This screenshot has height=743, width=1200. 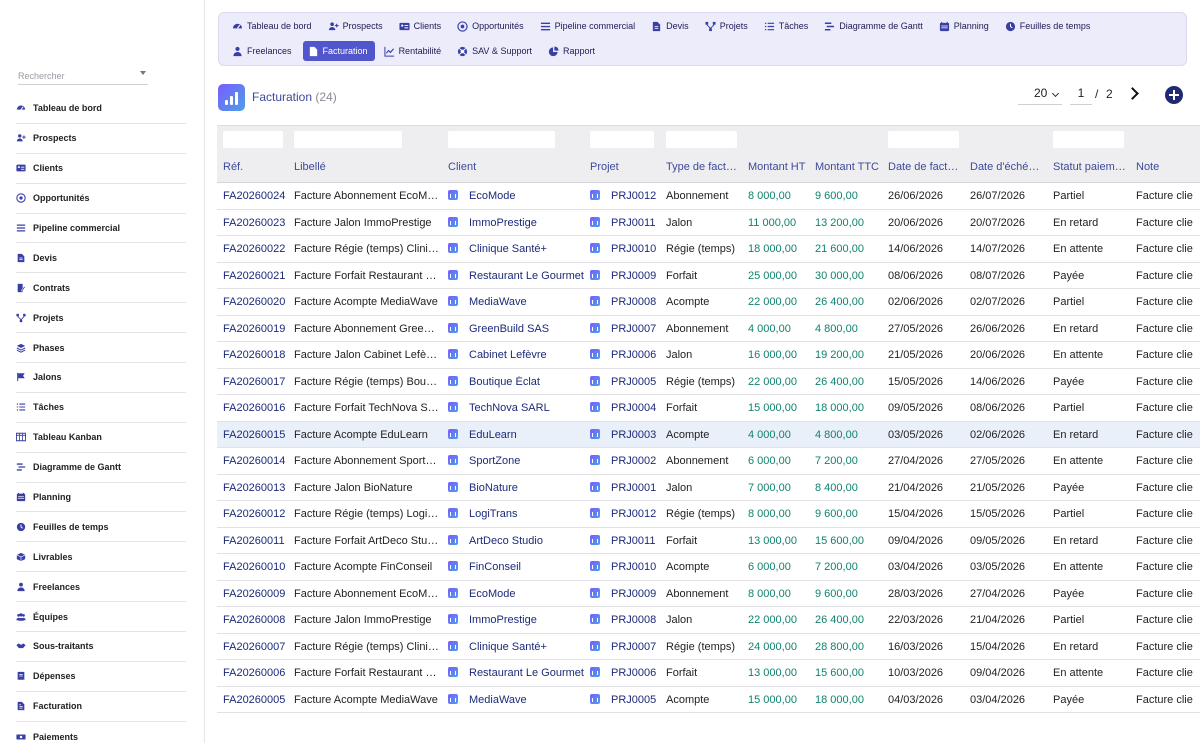 What do you see at coordinates (518, 275) in the screenshot?
I see `cell-client: Restaurant Le Gourmet` at bounding box center [518, 275].